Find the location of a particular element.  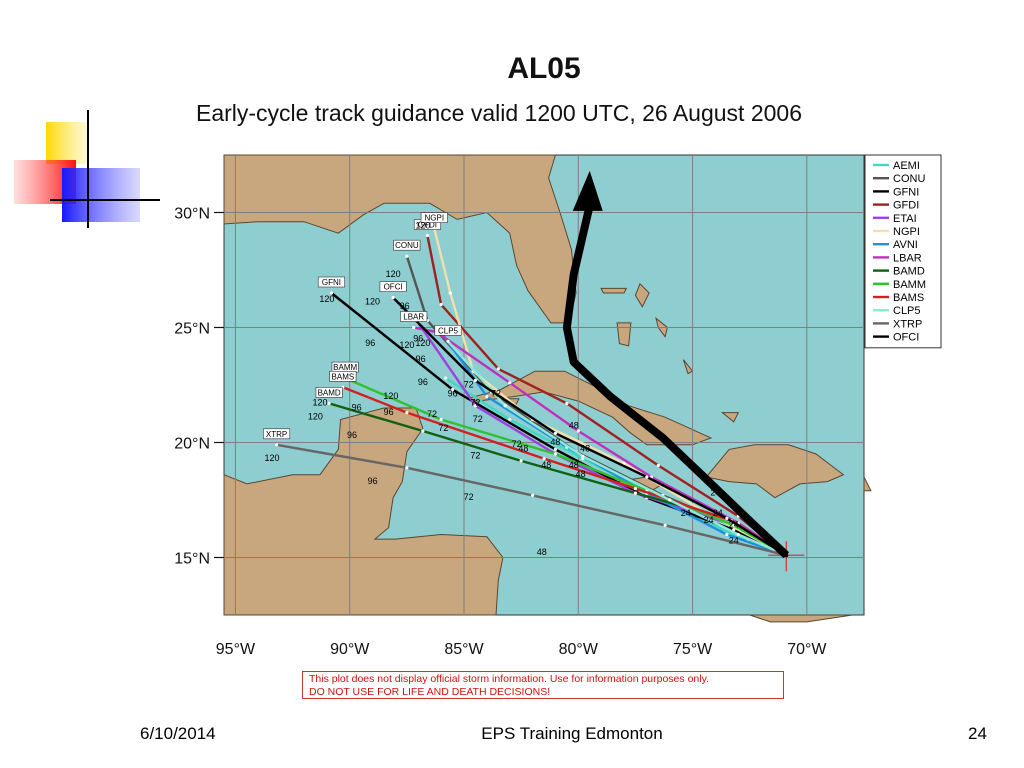

blue-square is located at coordinates (101, 195).